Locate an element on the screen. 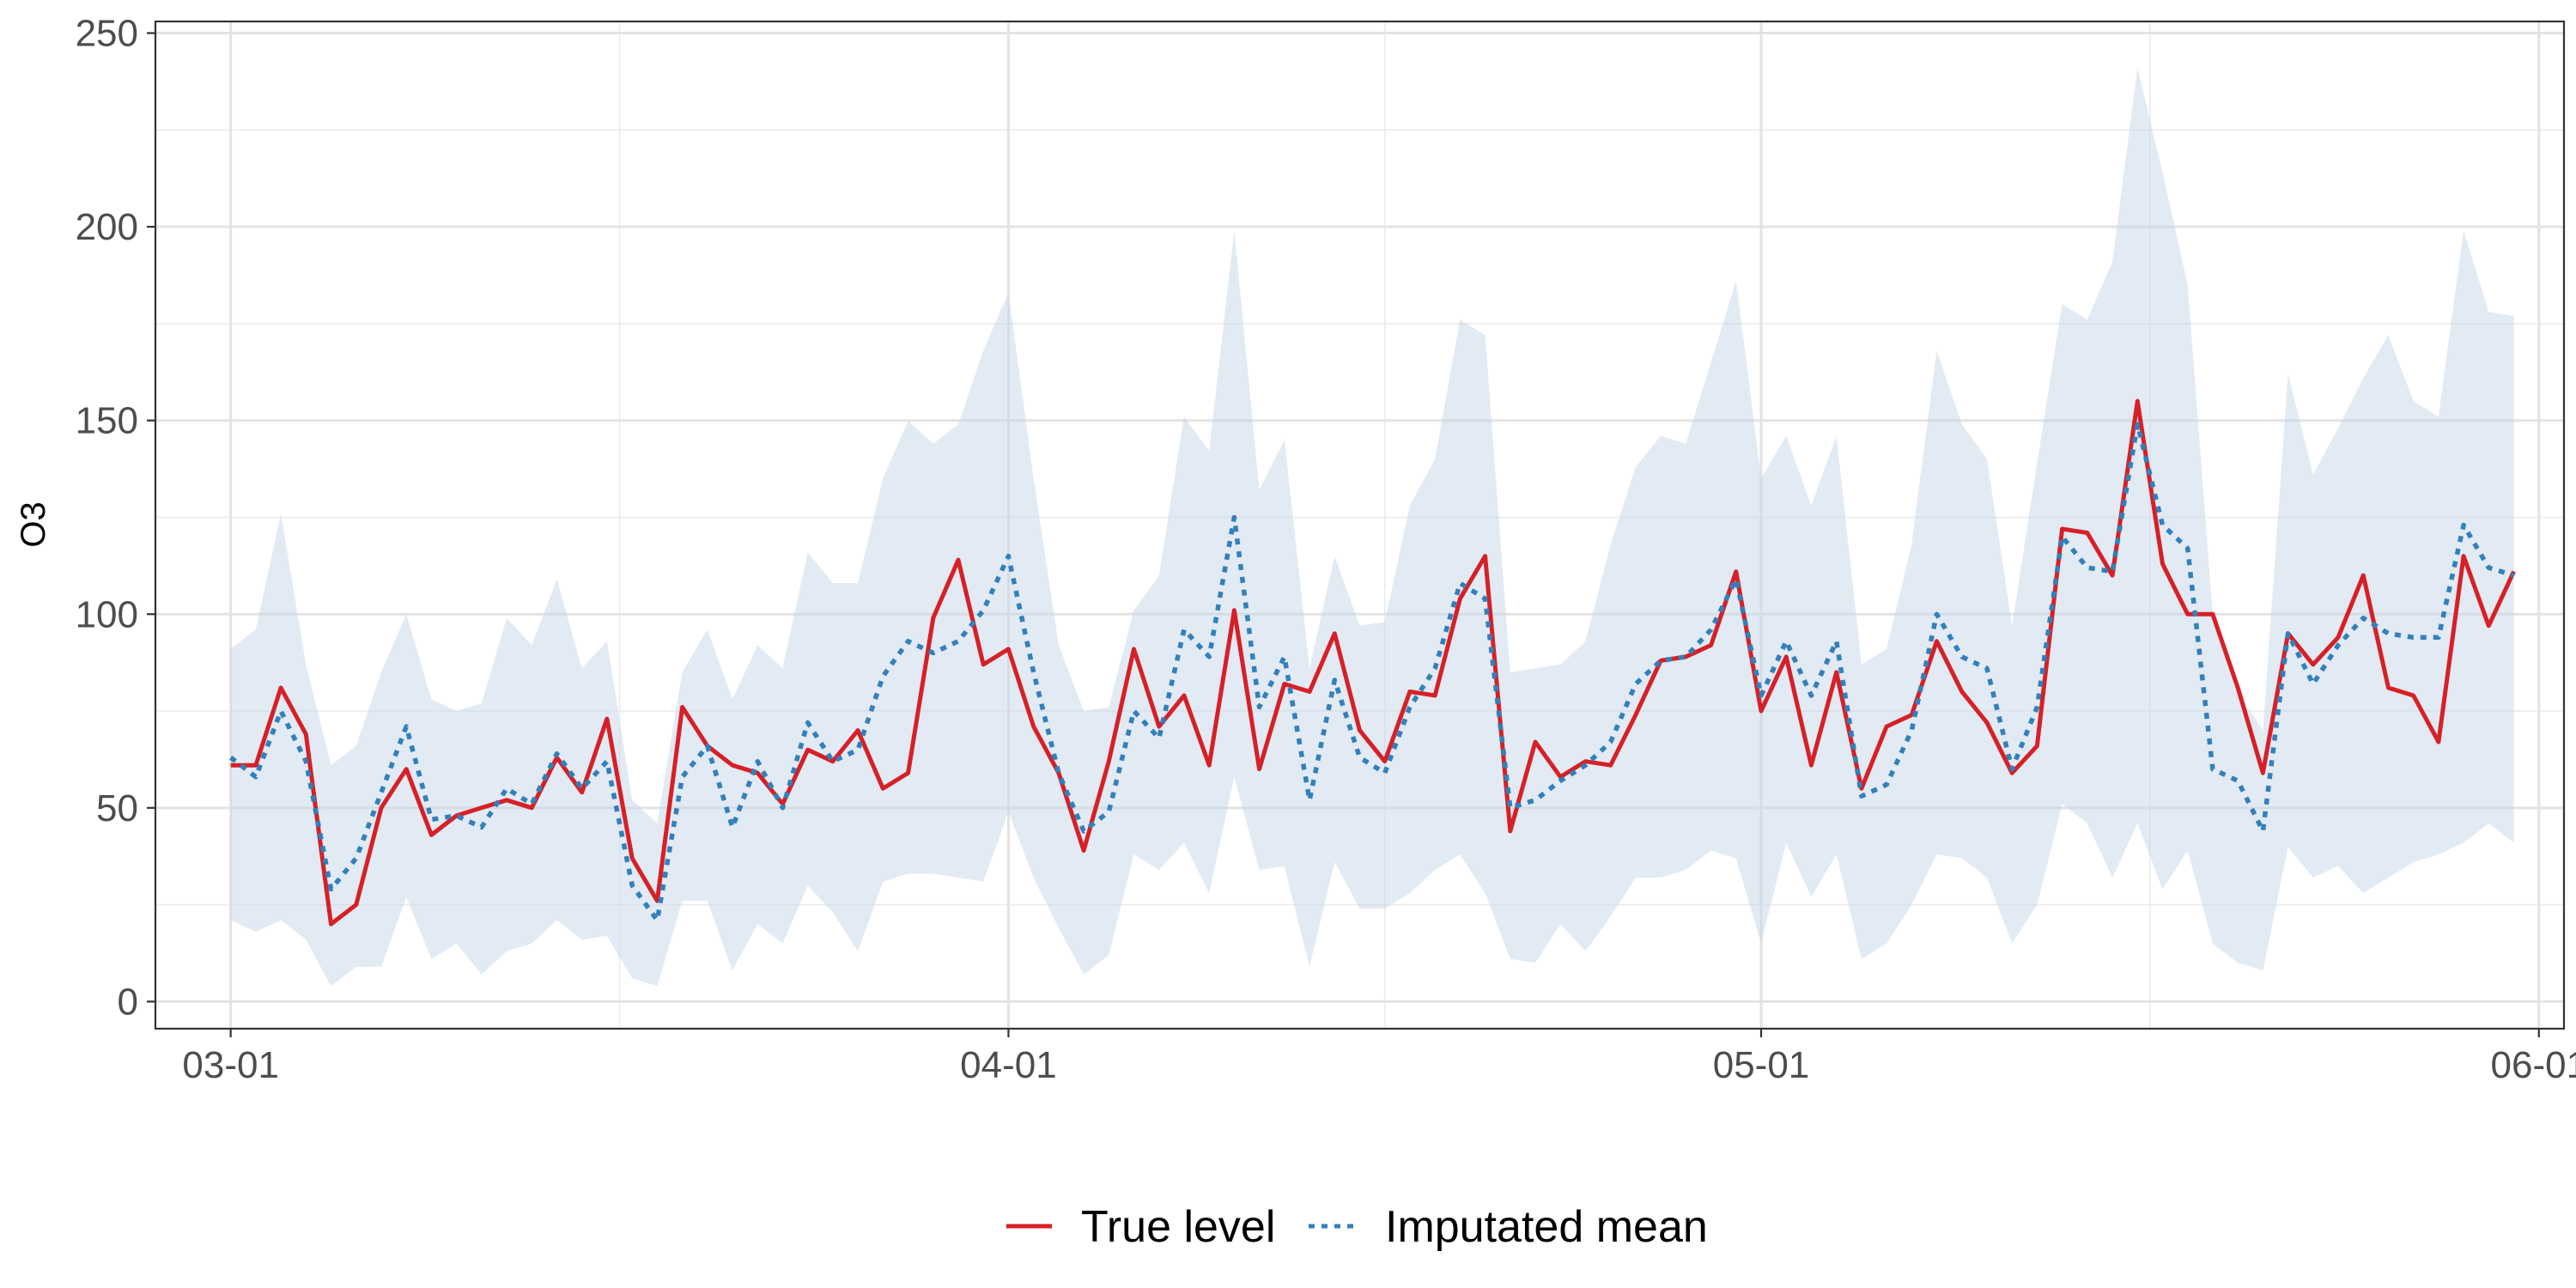  legend-label-true-level: True level is located at coordinates (1178, 1227).